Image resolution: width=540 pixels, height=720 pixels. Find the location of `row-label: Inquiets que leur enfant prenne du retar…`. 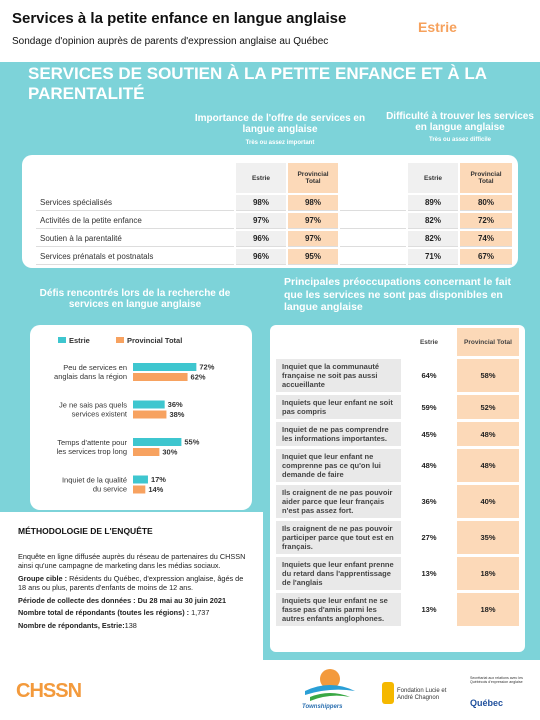

row-label: Inquiets que leur enfant prenne du retar… is located at coordinates (338, 573).